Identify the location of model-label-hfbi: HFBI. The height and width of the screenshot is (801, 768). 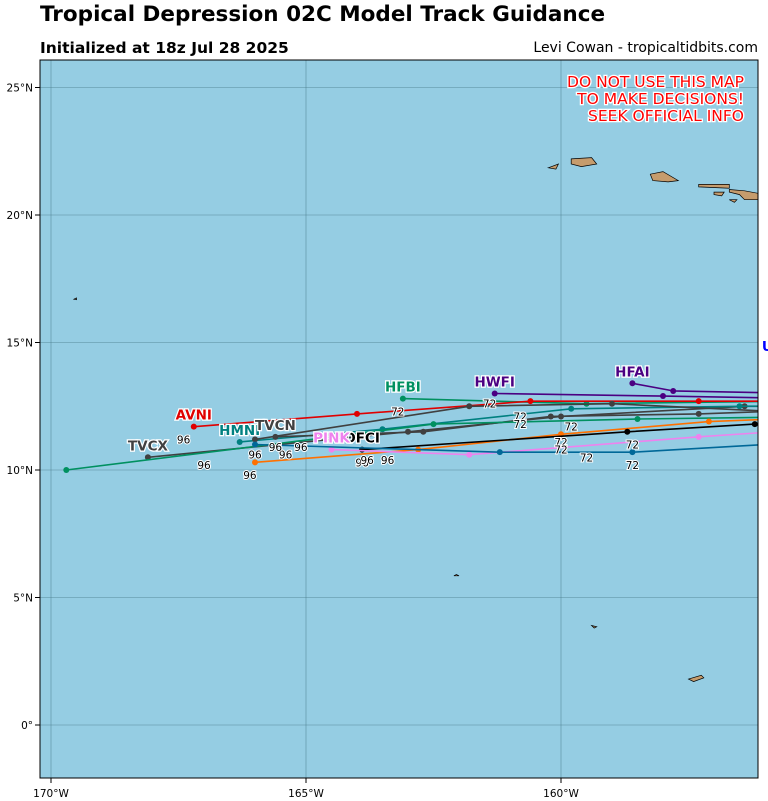
(403, 388).